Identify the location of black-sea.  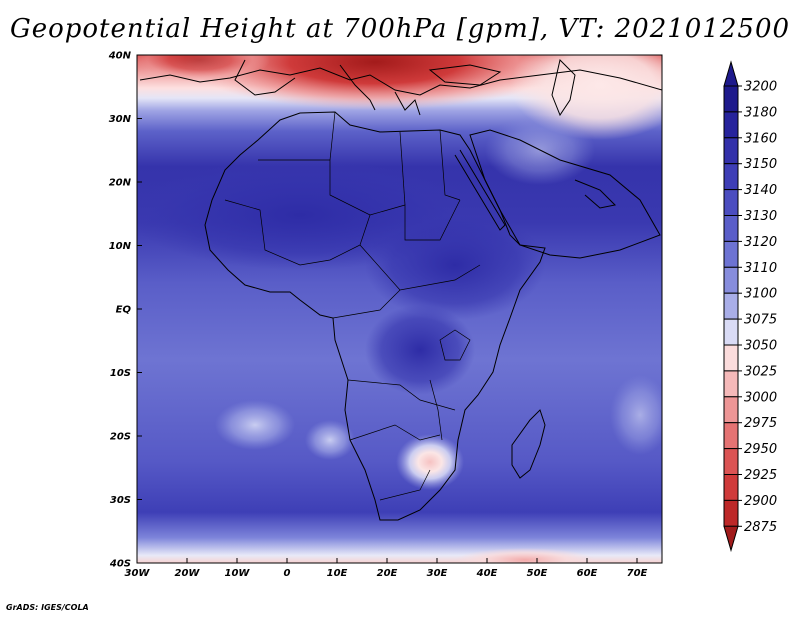
(465, 75).